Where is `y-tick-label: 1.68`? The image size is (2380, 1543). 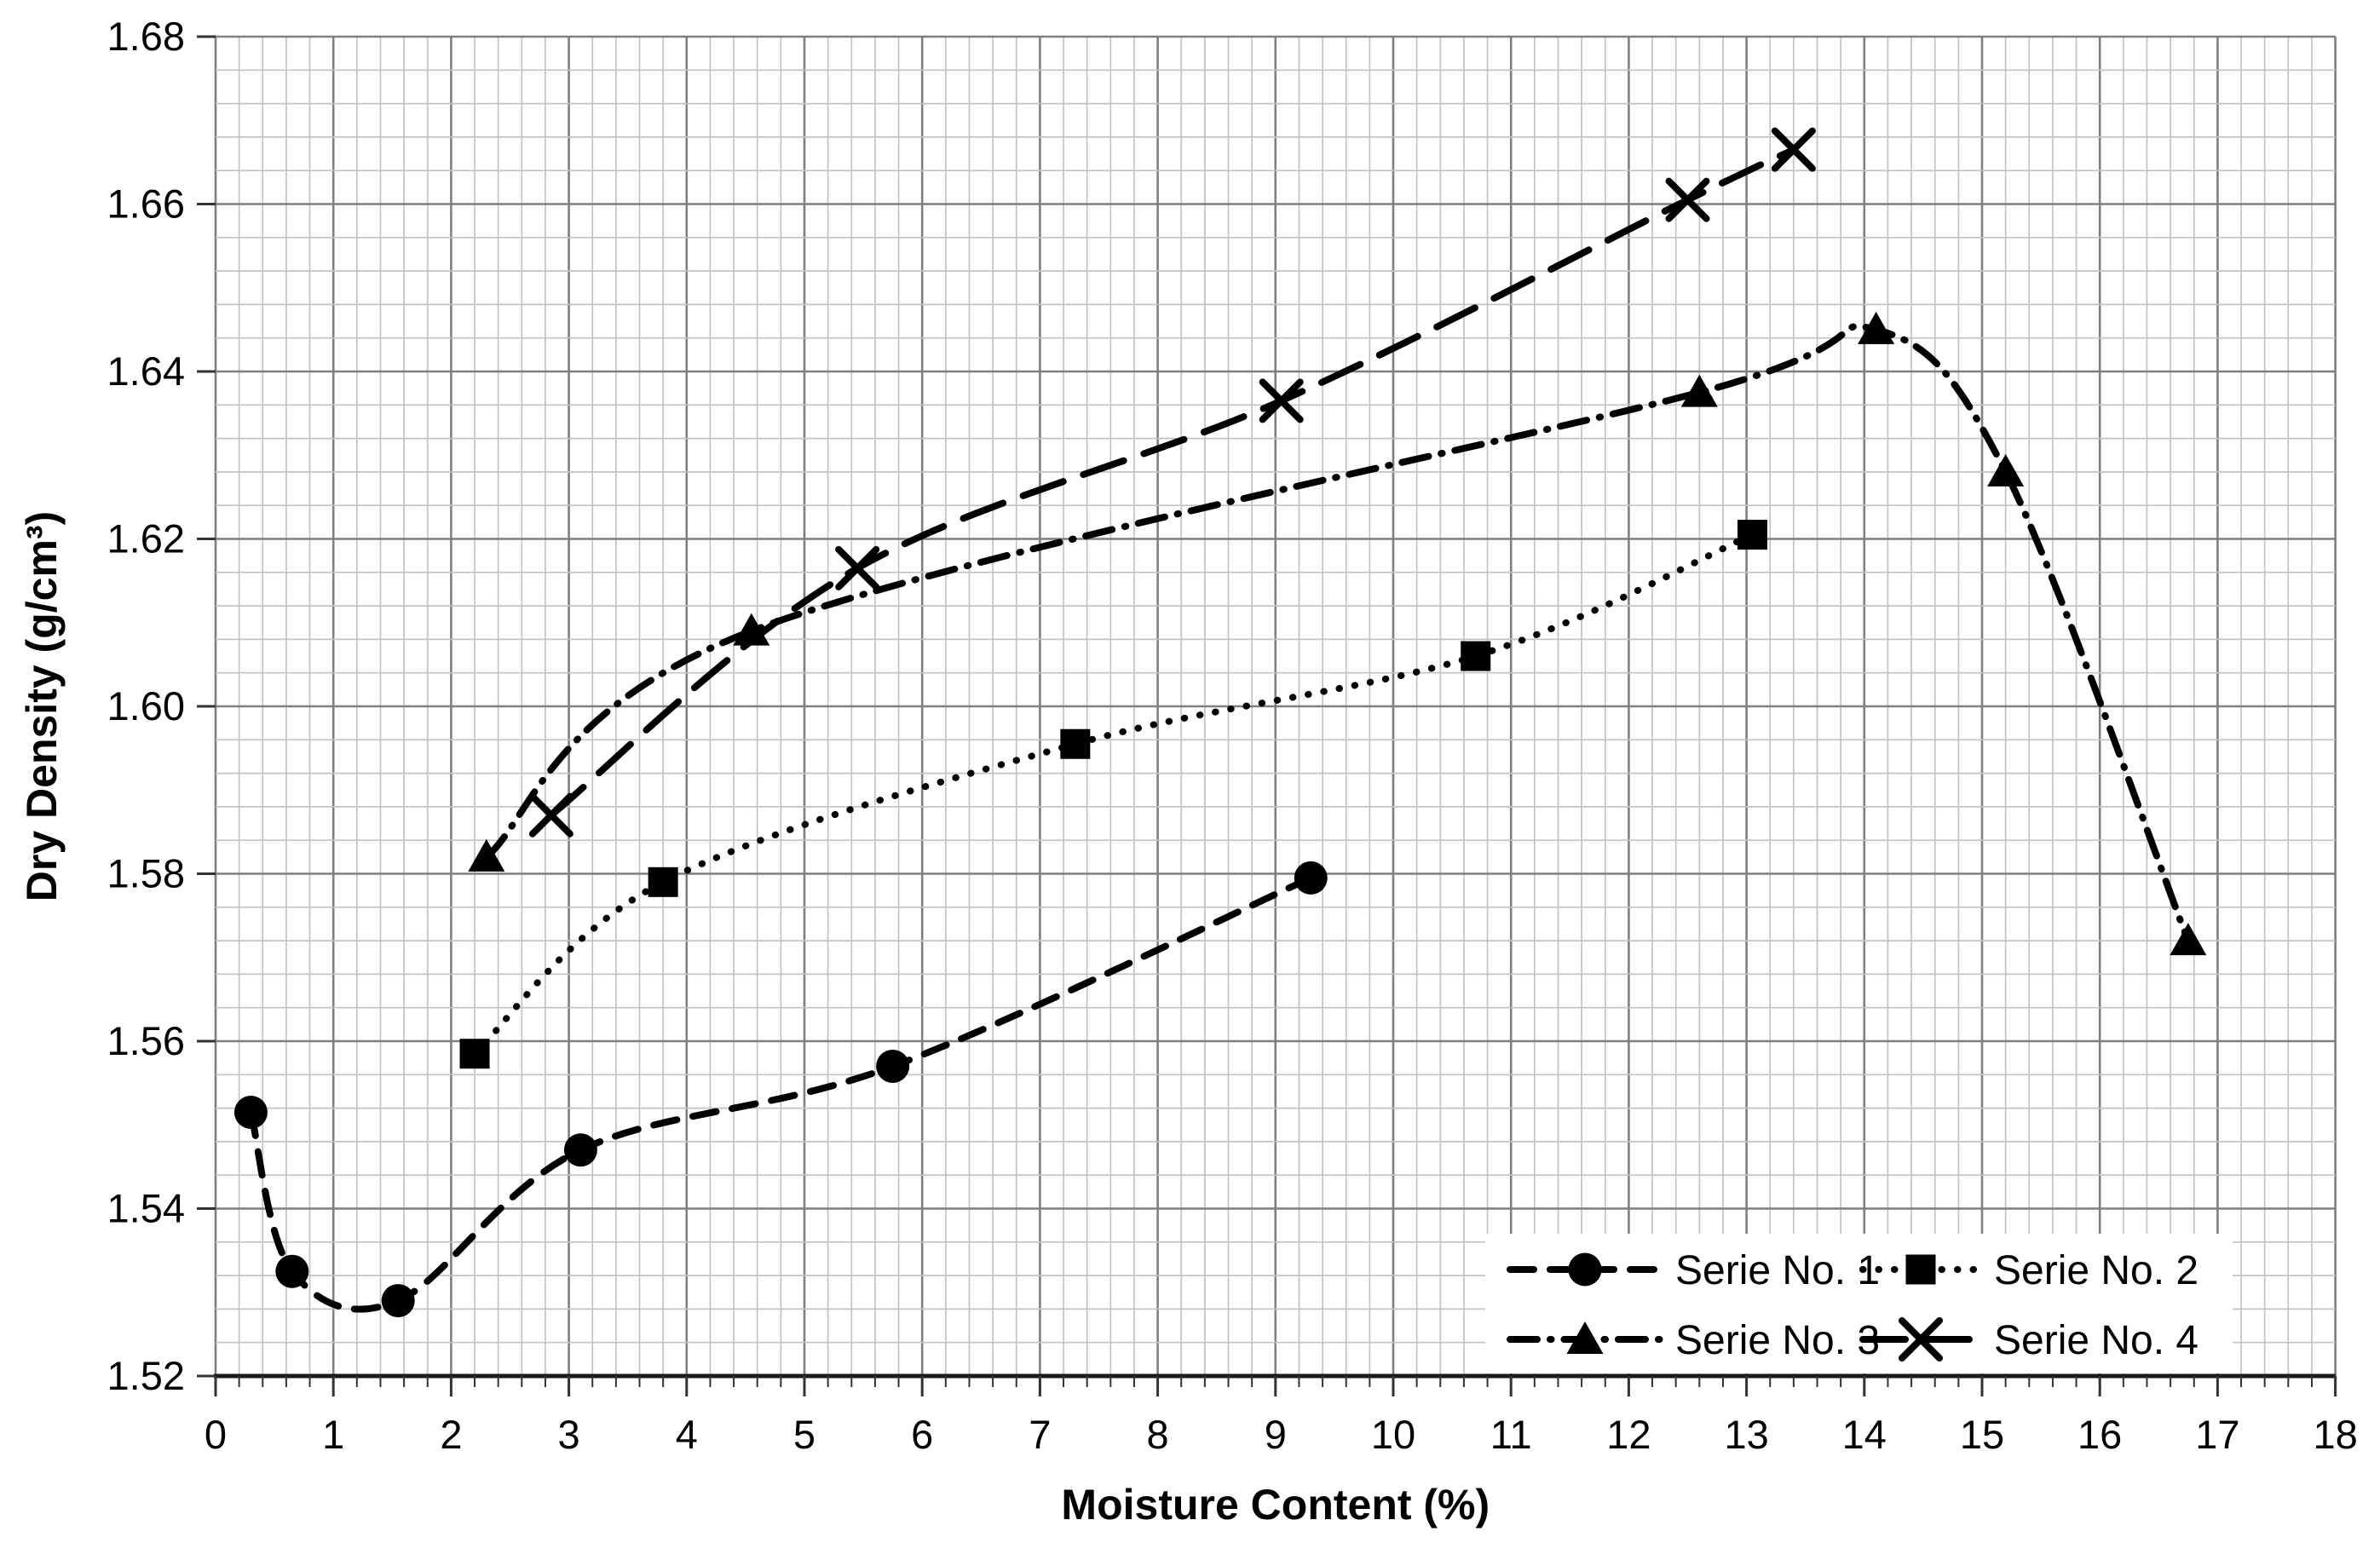
y-tick-label: 1.68 is located at coordinates (146, 36).